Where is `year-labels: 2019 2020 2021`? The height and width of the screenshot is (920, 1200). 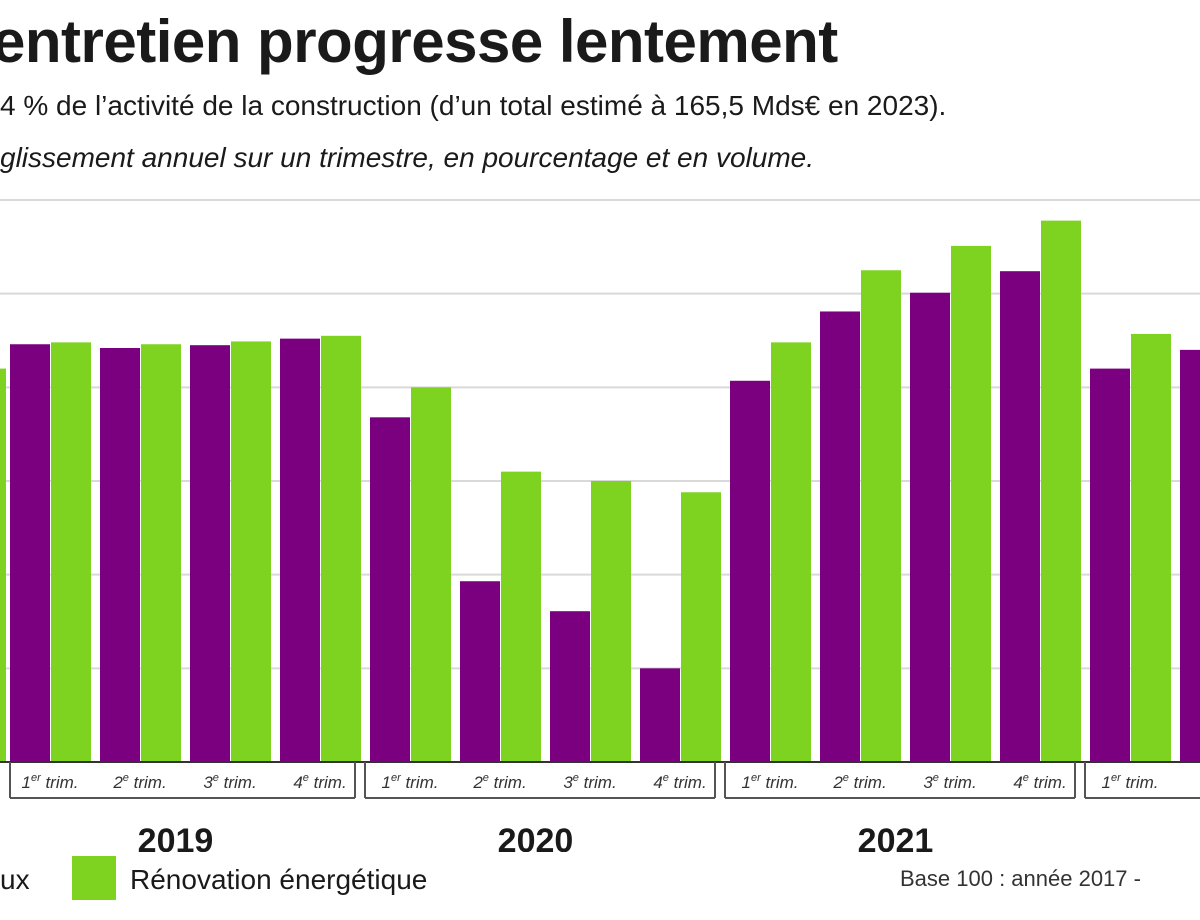 year-labels: 2019 2020 2021 is located at coordinates (536, 837).